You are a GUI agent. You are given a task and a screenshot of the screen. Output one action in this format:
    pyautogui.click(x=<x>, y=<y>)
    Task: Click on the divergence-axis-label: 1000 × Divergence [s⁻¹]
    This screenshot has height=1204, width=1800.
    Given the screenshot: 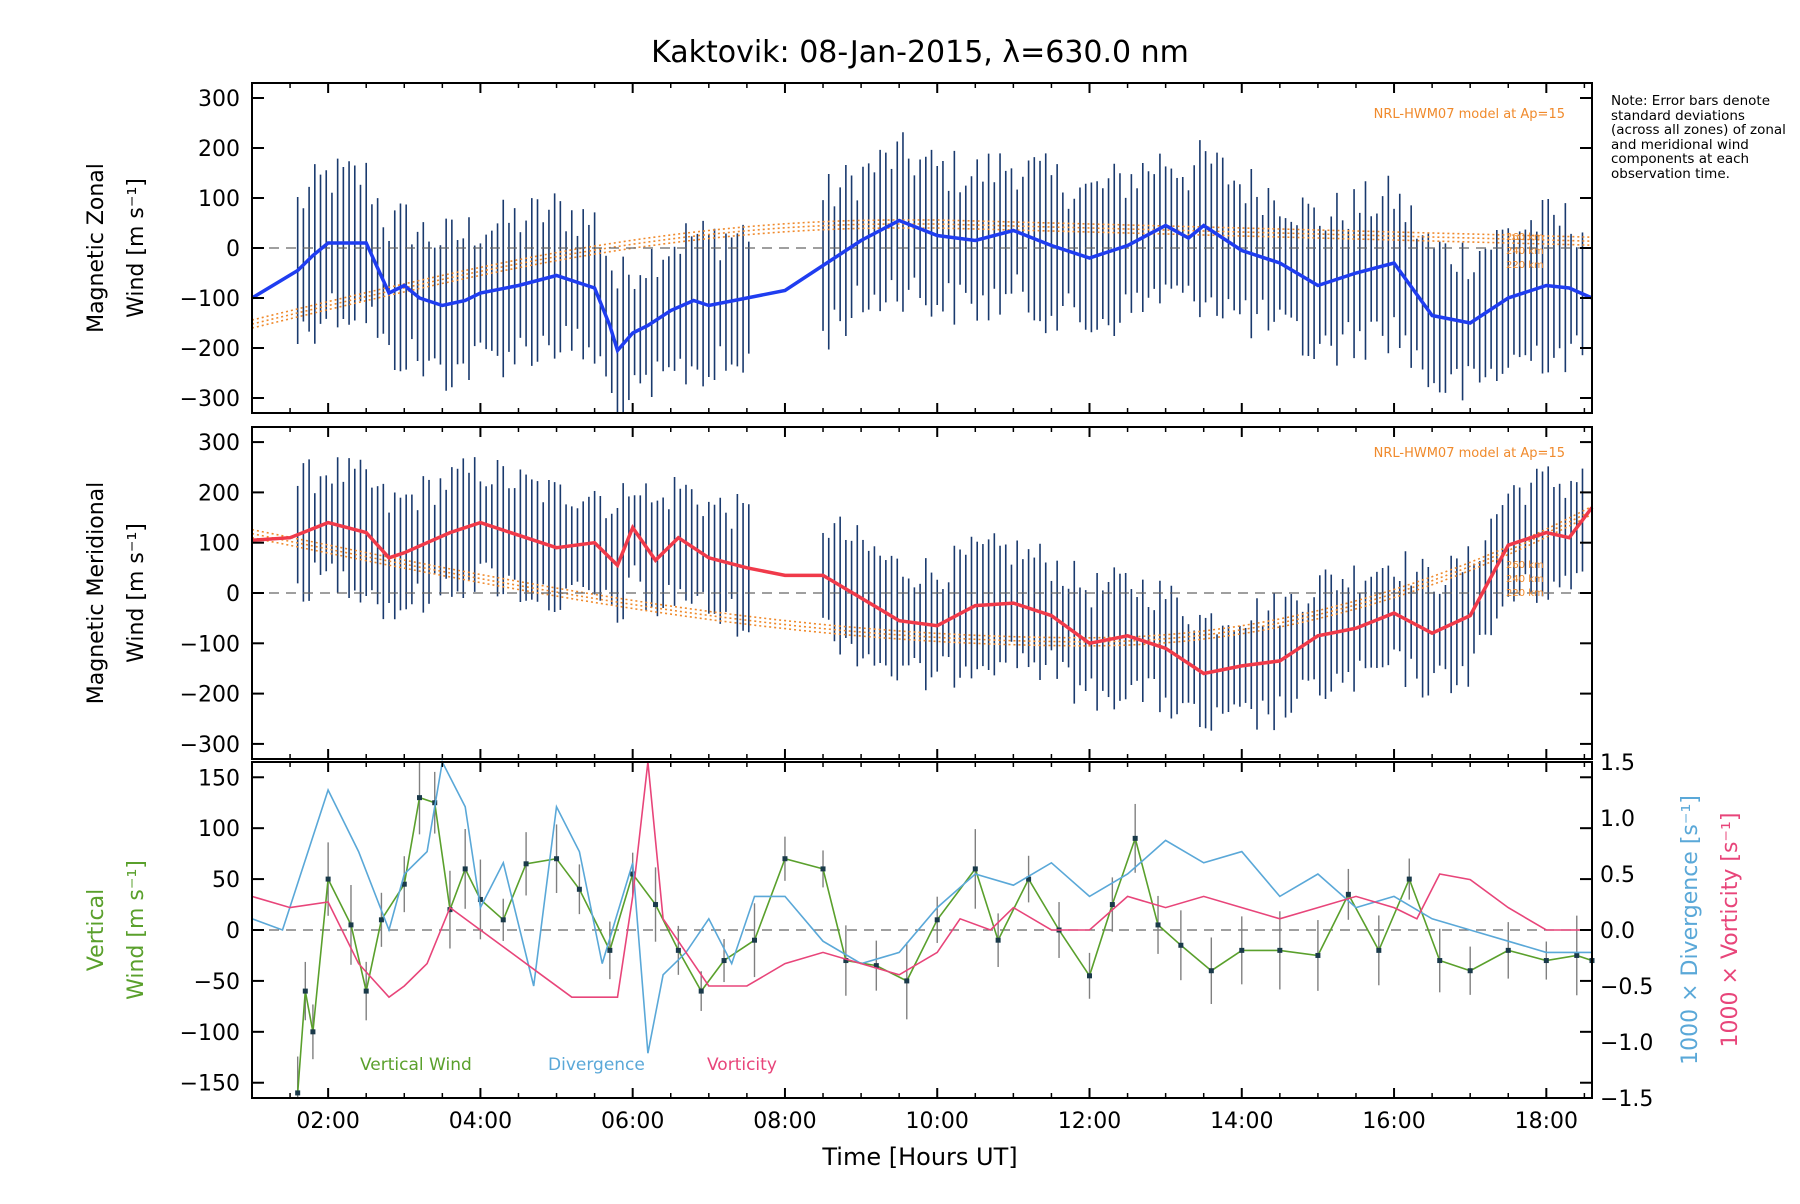 What is the action you would take?
    pyautogui.click(x=1690, y=930)
    